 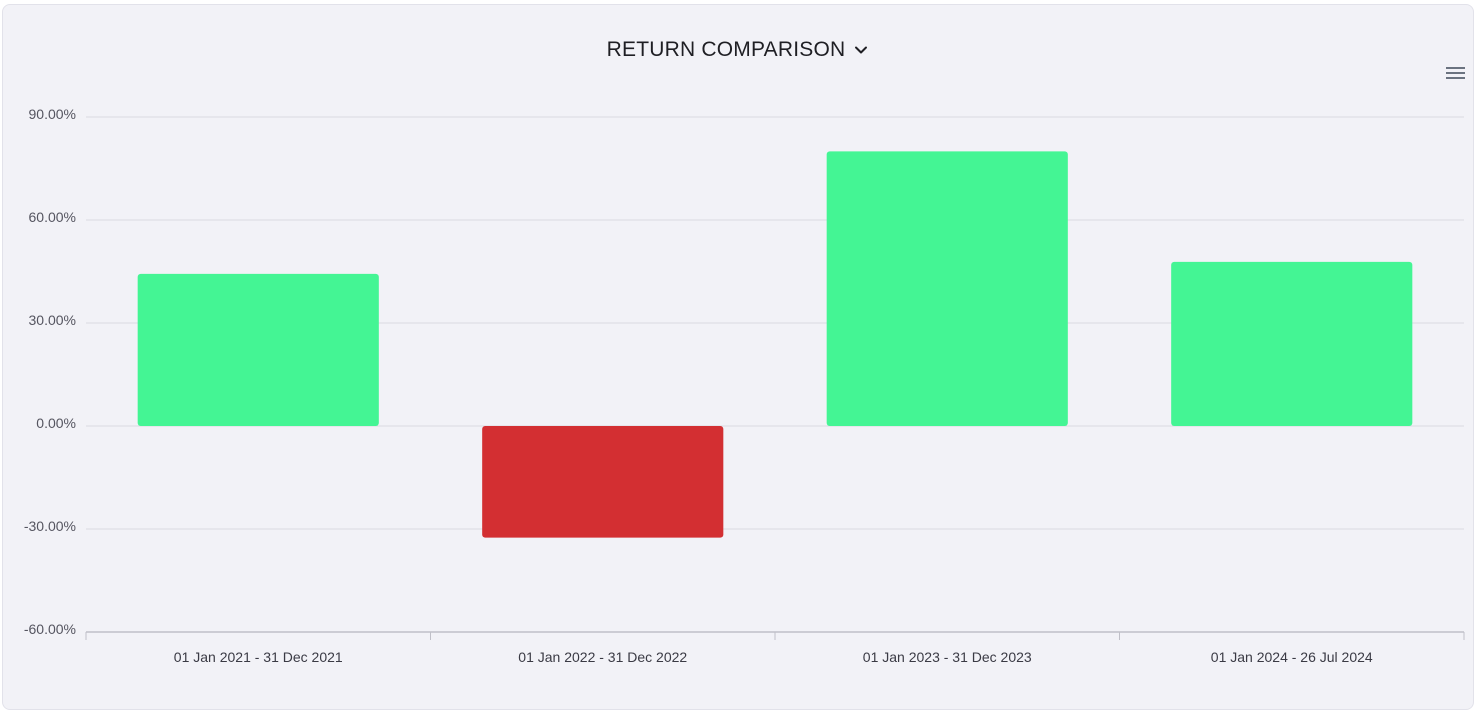 What do you see at coordinates (947, 657) in the screenshot?
I see `x-category-label: 01 Jan 2023 - 31 Dec 2023` at bounding box center [947, 657].